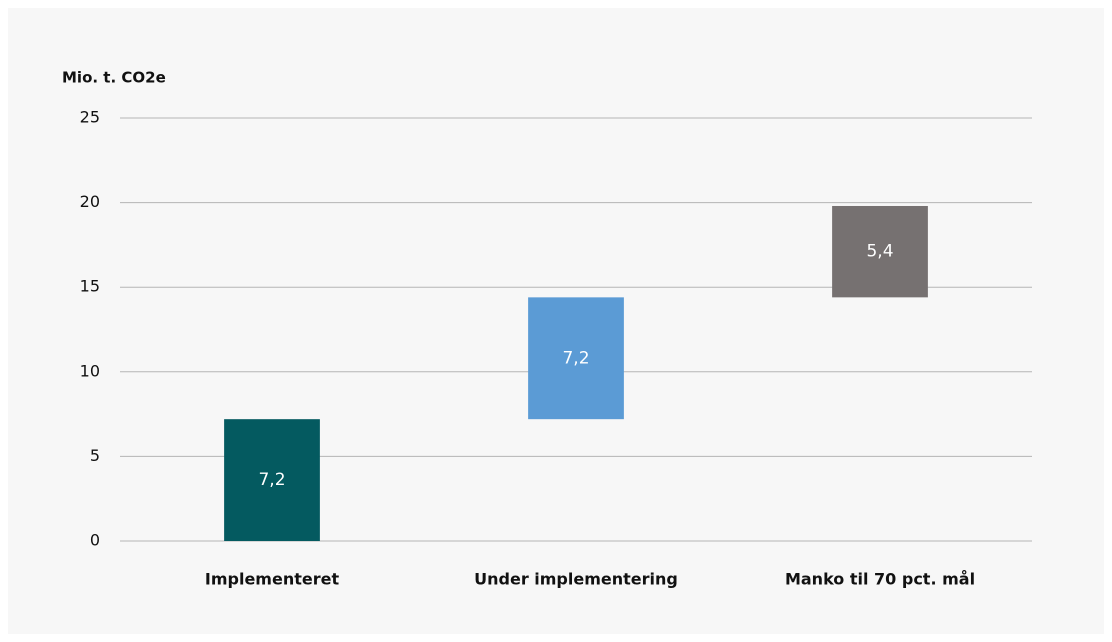 Image resolution: width=1112 pixels, height=642 pixels. I want to click on y-tick-label: 15, so click(90, 286).